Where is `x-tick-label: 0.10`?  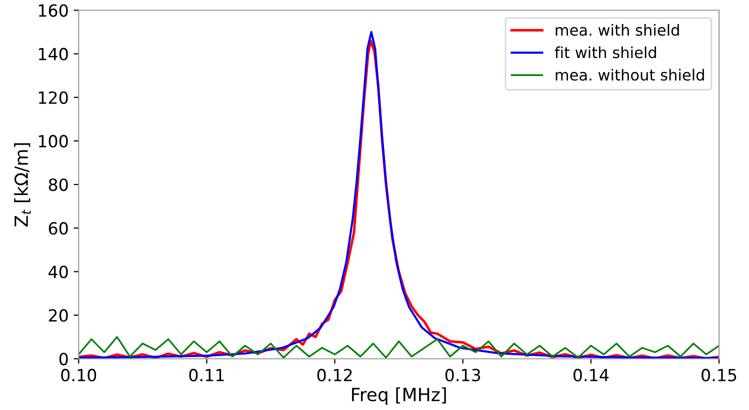
x-tick-label: 0.10 is located at coordinates (78, 375).